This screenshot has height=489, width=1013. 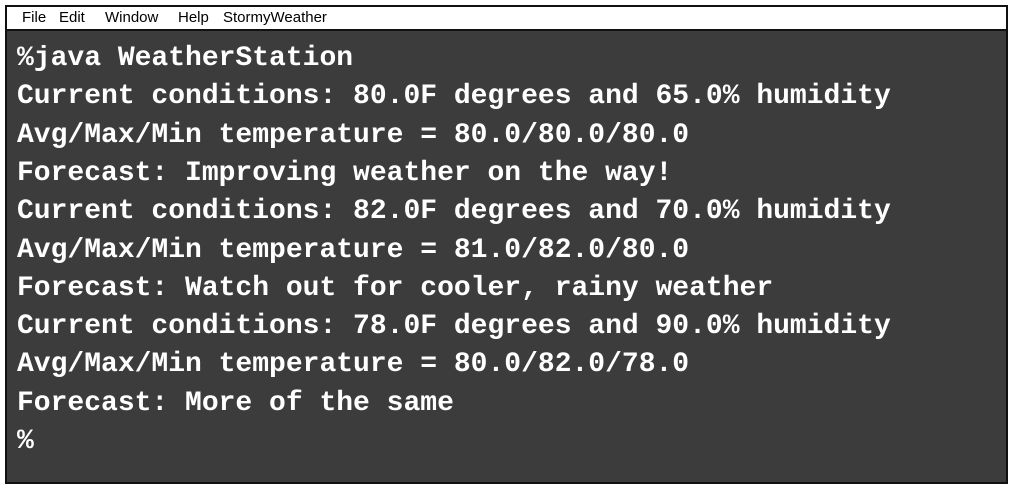 What do you see at coordinates (193, 17) in the screenshot?
I see `menu-item: Help` at bounding box center [193, 17].